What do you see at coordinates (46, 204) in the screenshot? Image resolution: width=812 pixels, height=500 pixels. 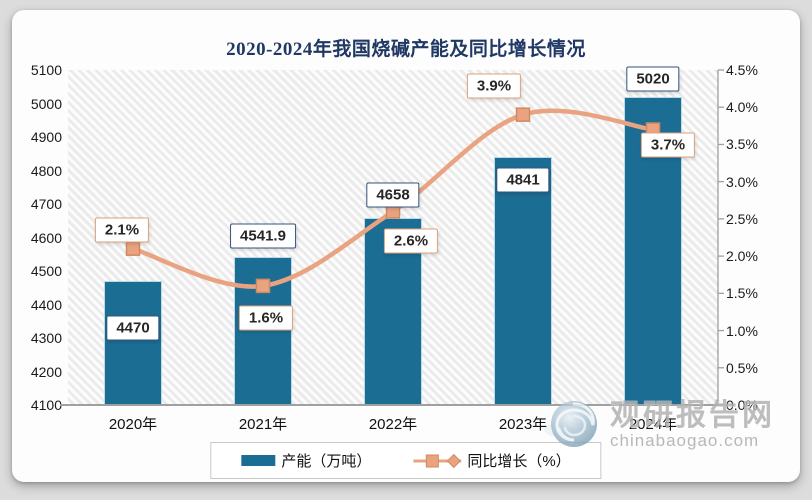 I see `left-axis-tick: 4700` at bounding box center [46, 204].